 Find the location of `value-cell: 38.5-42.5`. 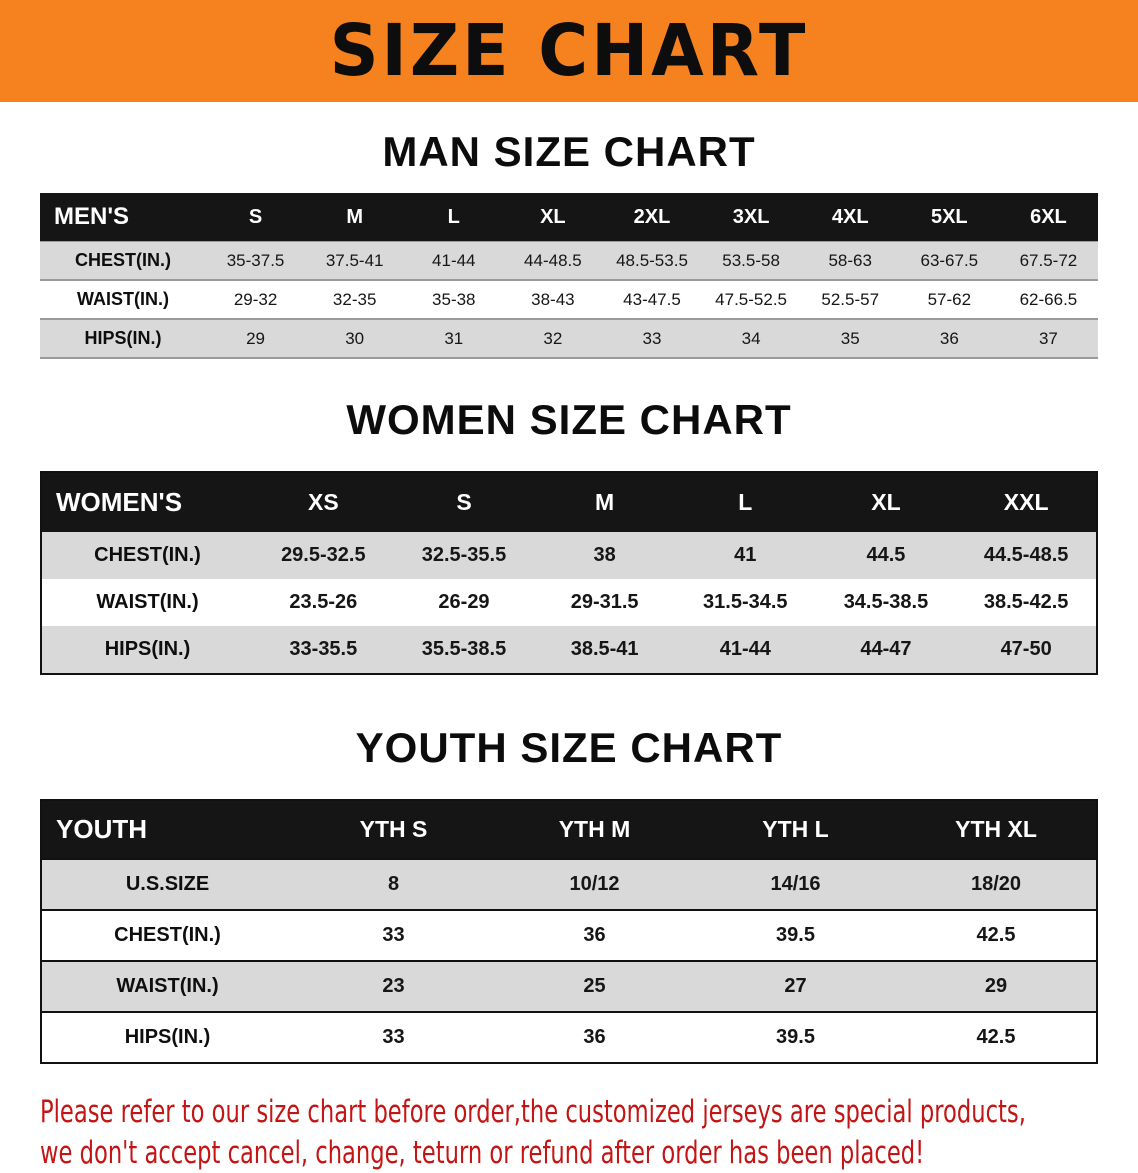

value-cell: 38.5-42.5 is located at coordinates (1026, 602).